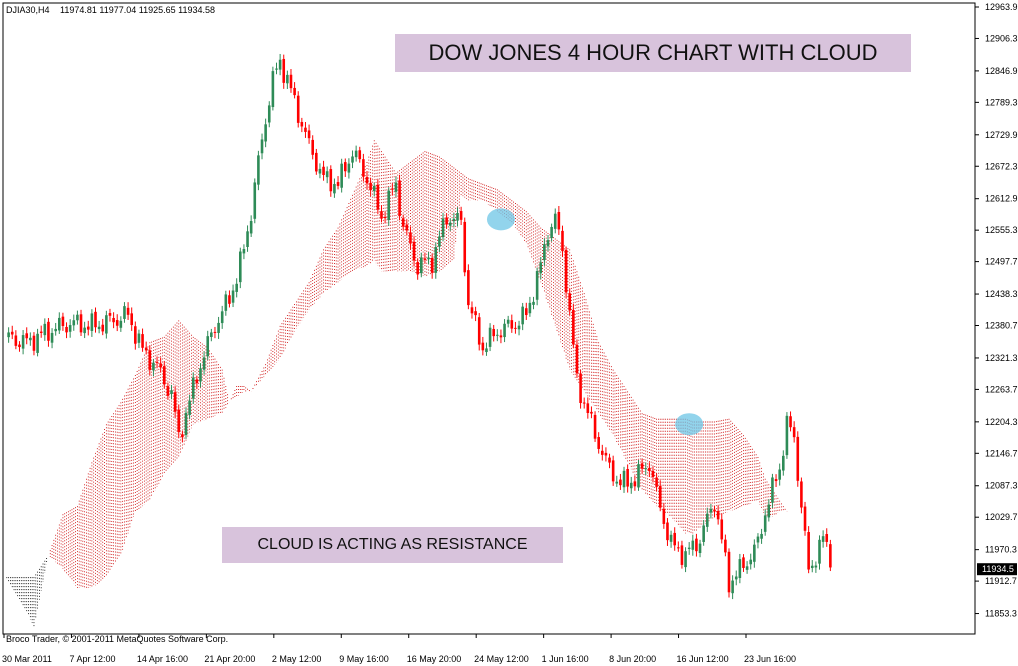 The image size is (1018, 666). Describe the element at coordinates (434, 659) in the screenshot. I see `x-tick-label: 16 May 20:00` at that location.